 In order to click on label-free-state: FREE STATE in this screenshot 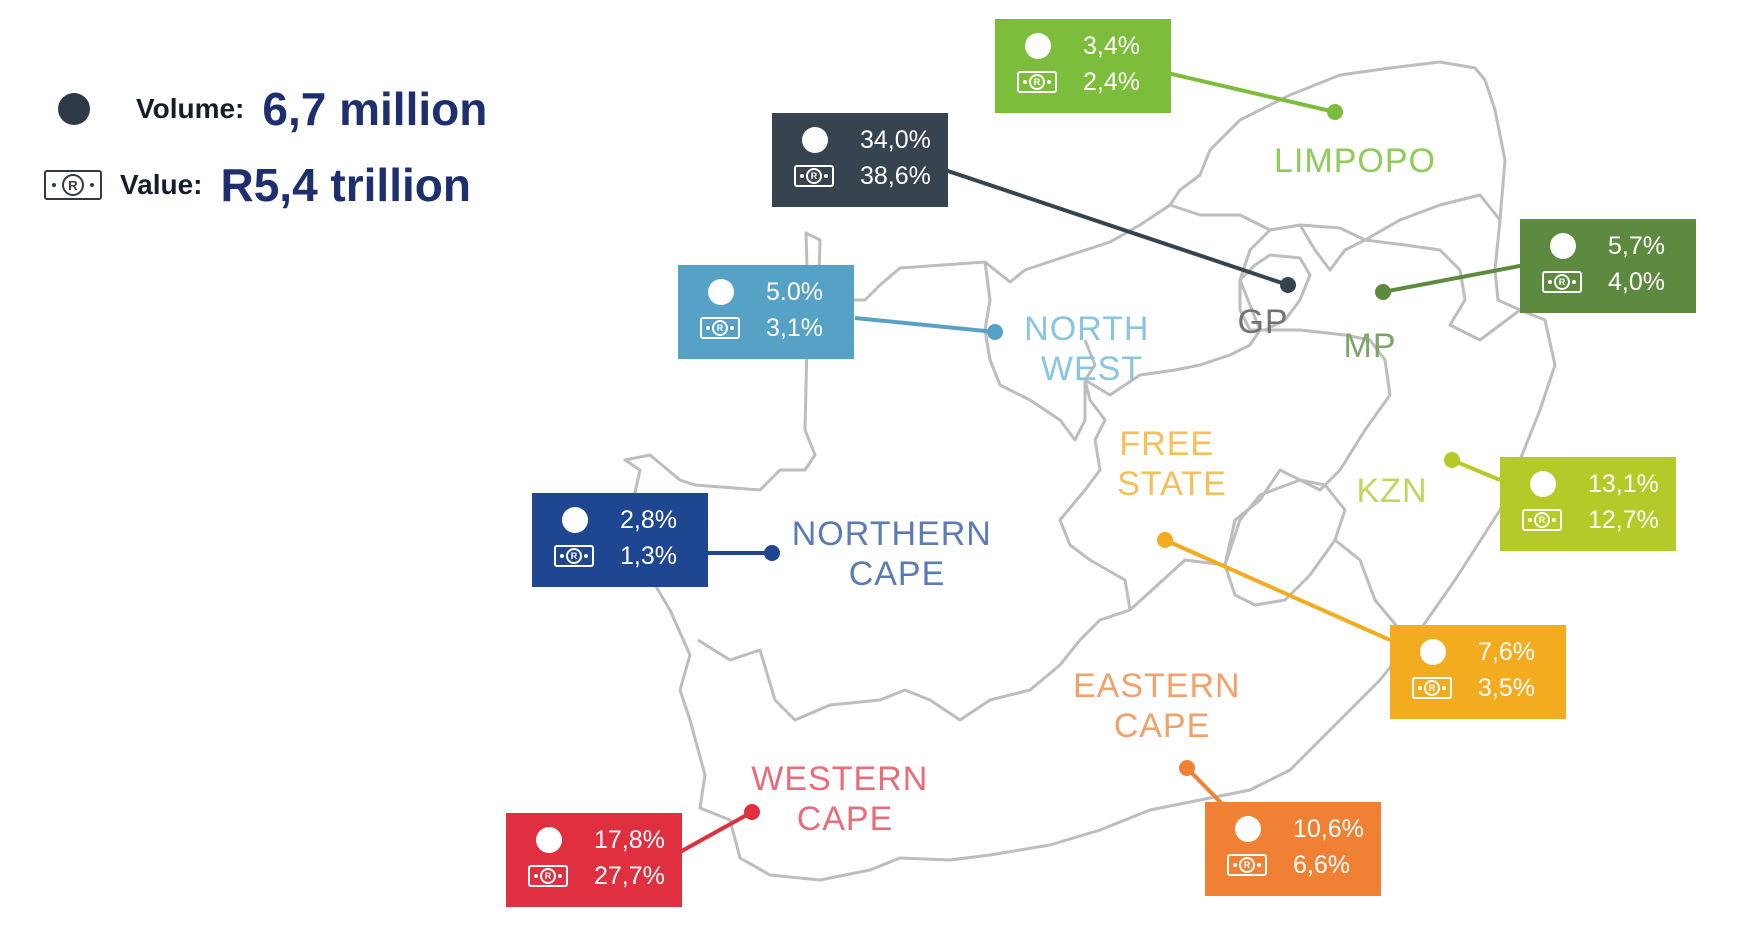, I will do `click(1172, 464)`.